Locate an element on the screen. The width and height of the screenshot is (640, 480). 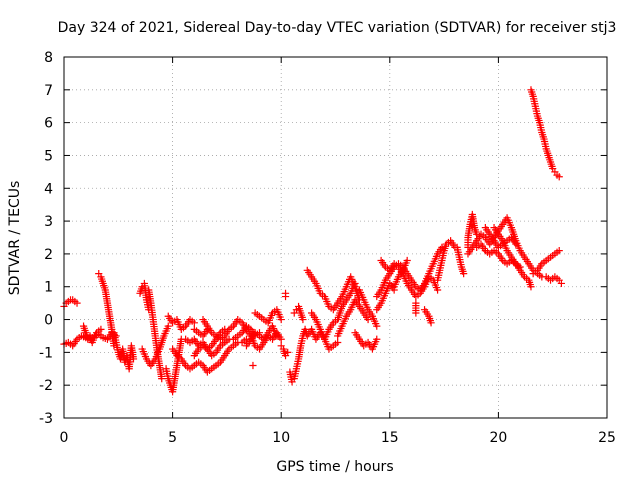
y-tick-label: -3 is located at coordinates (46, 419).